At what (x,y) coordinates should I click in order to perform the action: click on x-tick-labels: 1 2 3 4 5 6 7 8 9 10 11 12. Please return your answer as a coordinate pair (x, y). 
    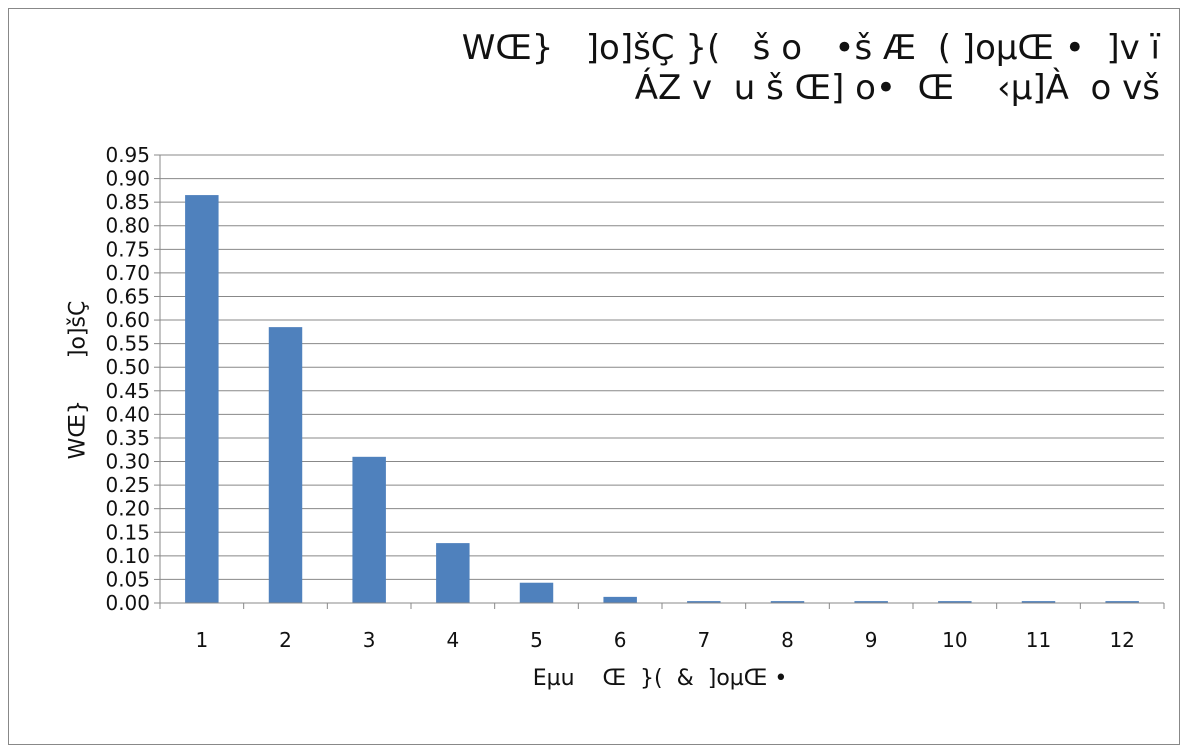
    Looking at the image, I should click on (664, 640).